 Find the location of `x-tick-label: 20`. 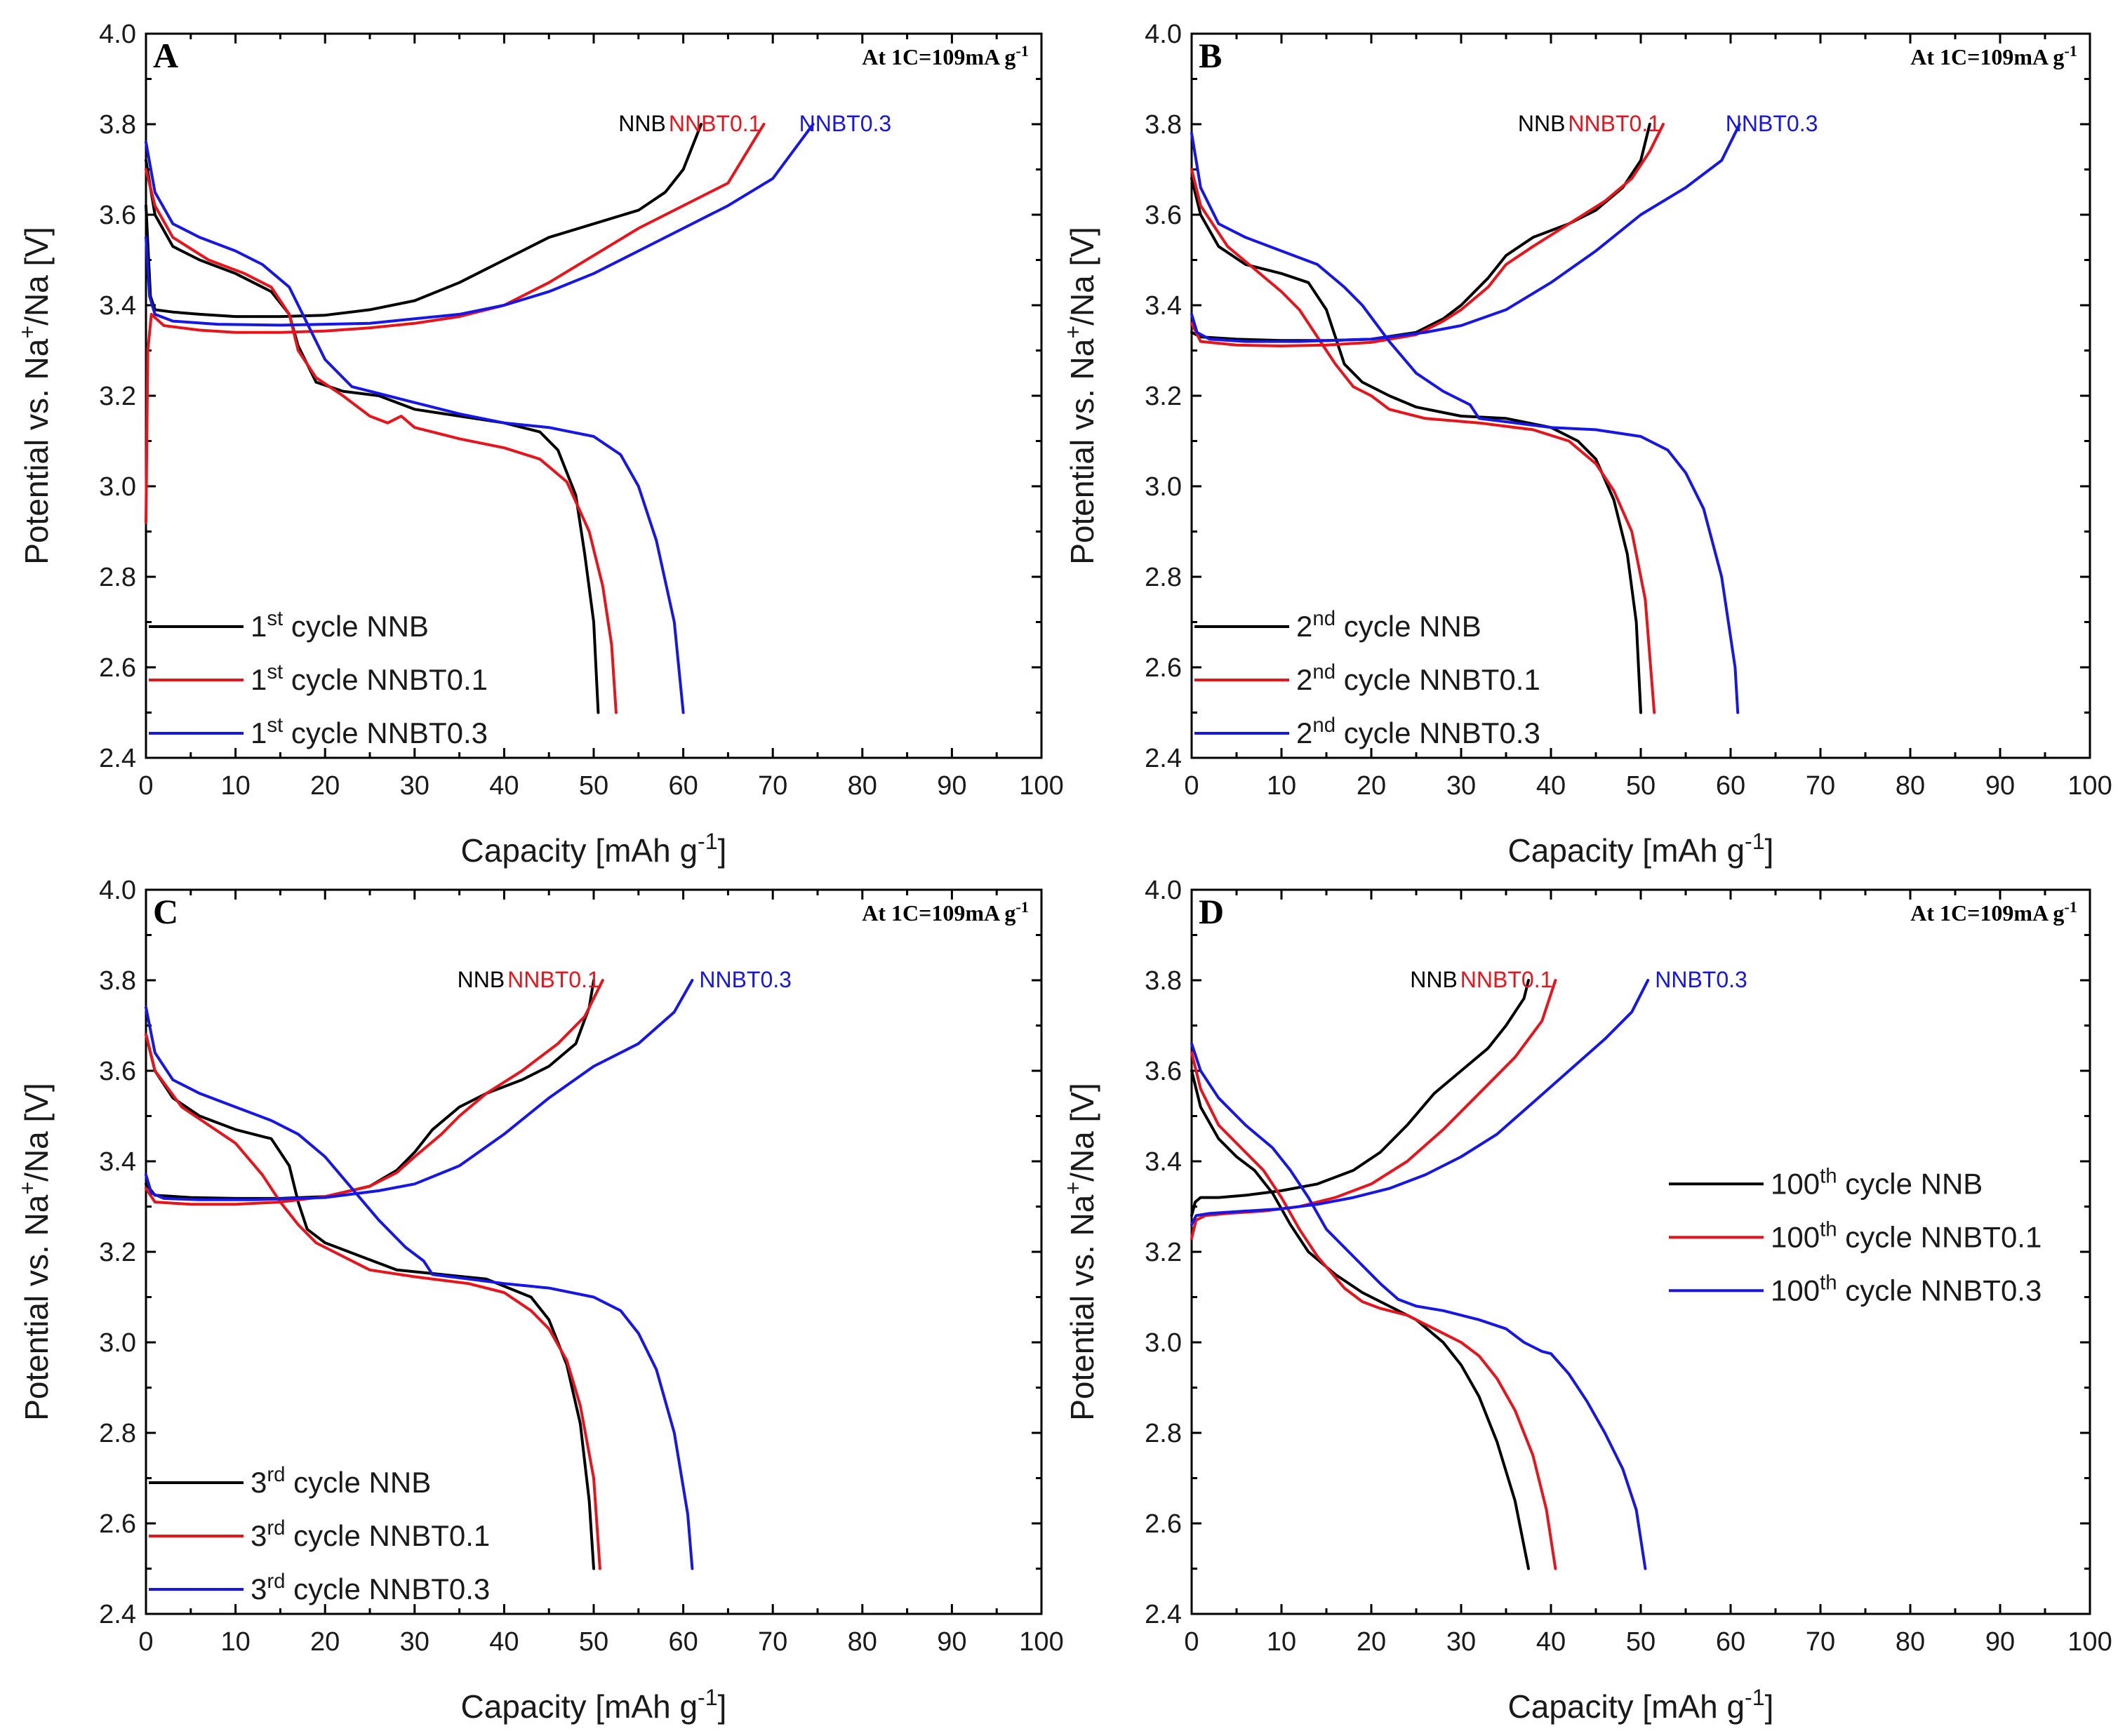

x-tick-label: 20 is located at coordinates (325, 786).